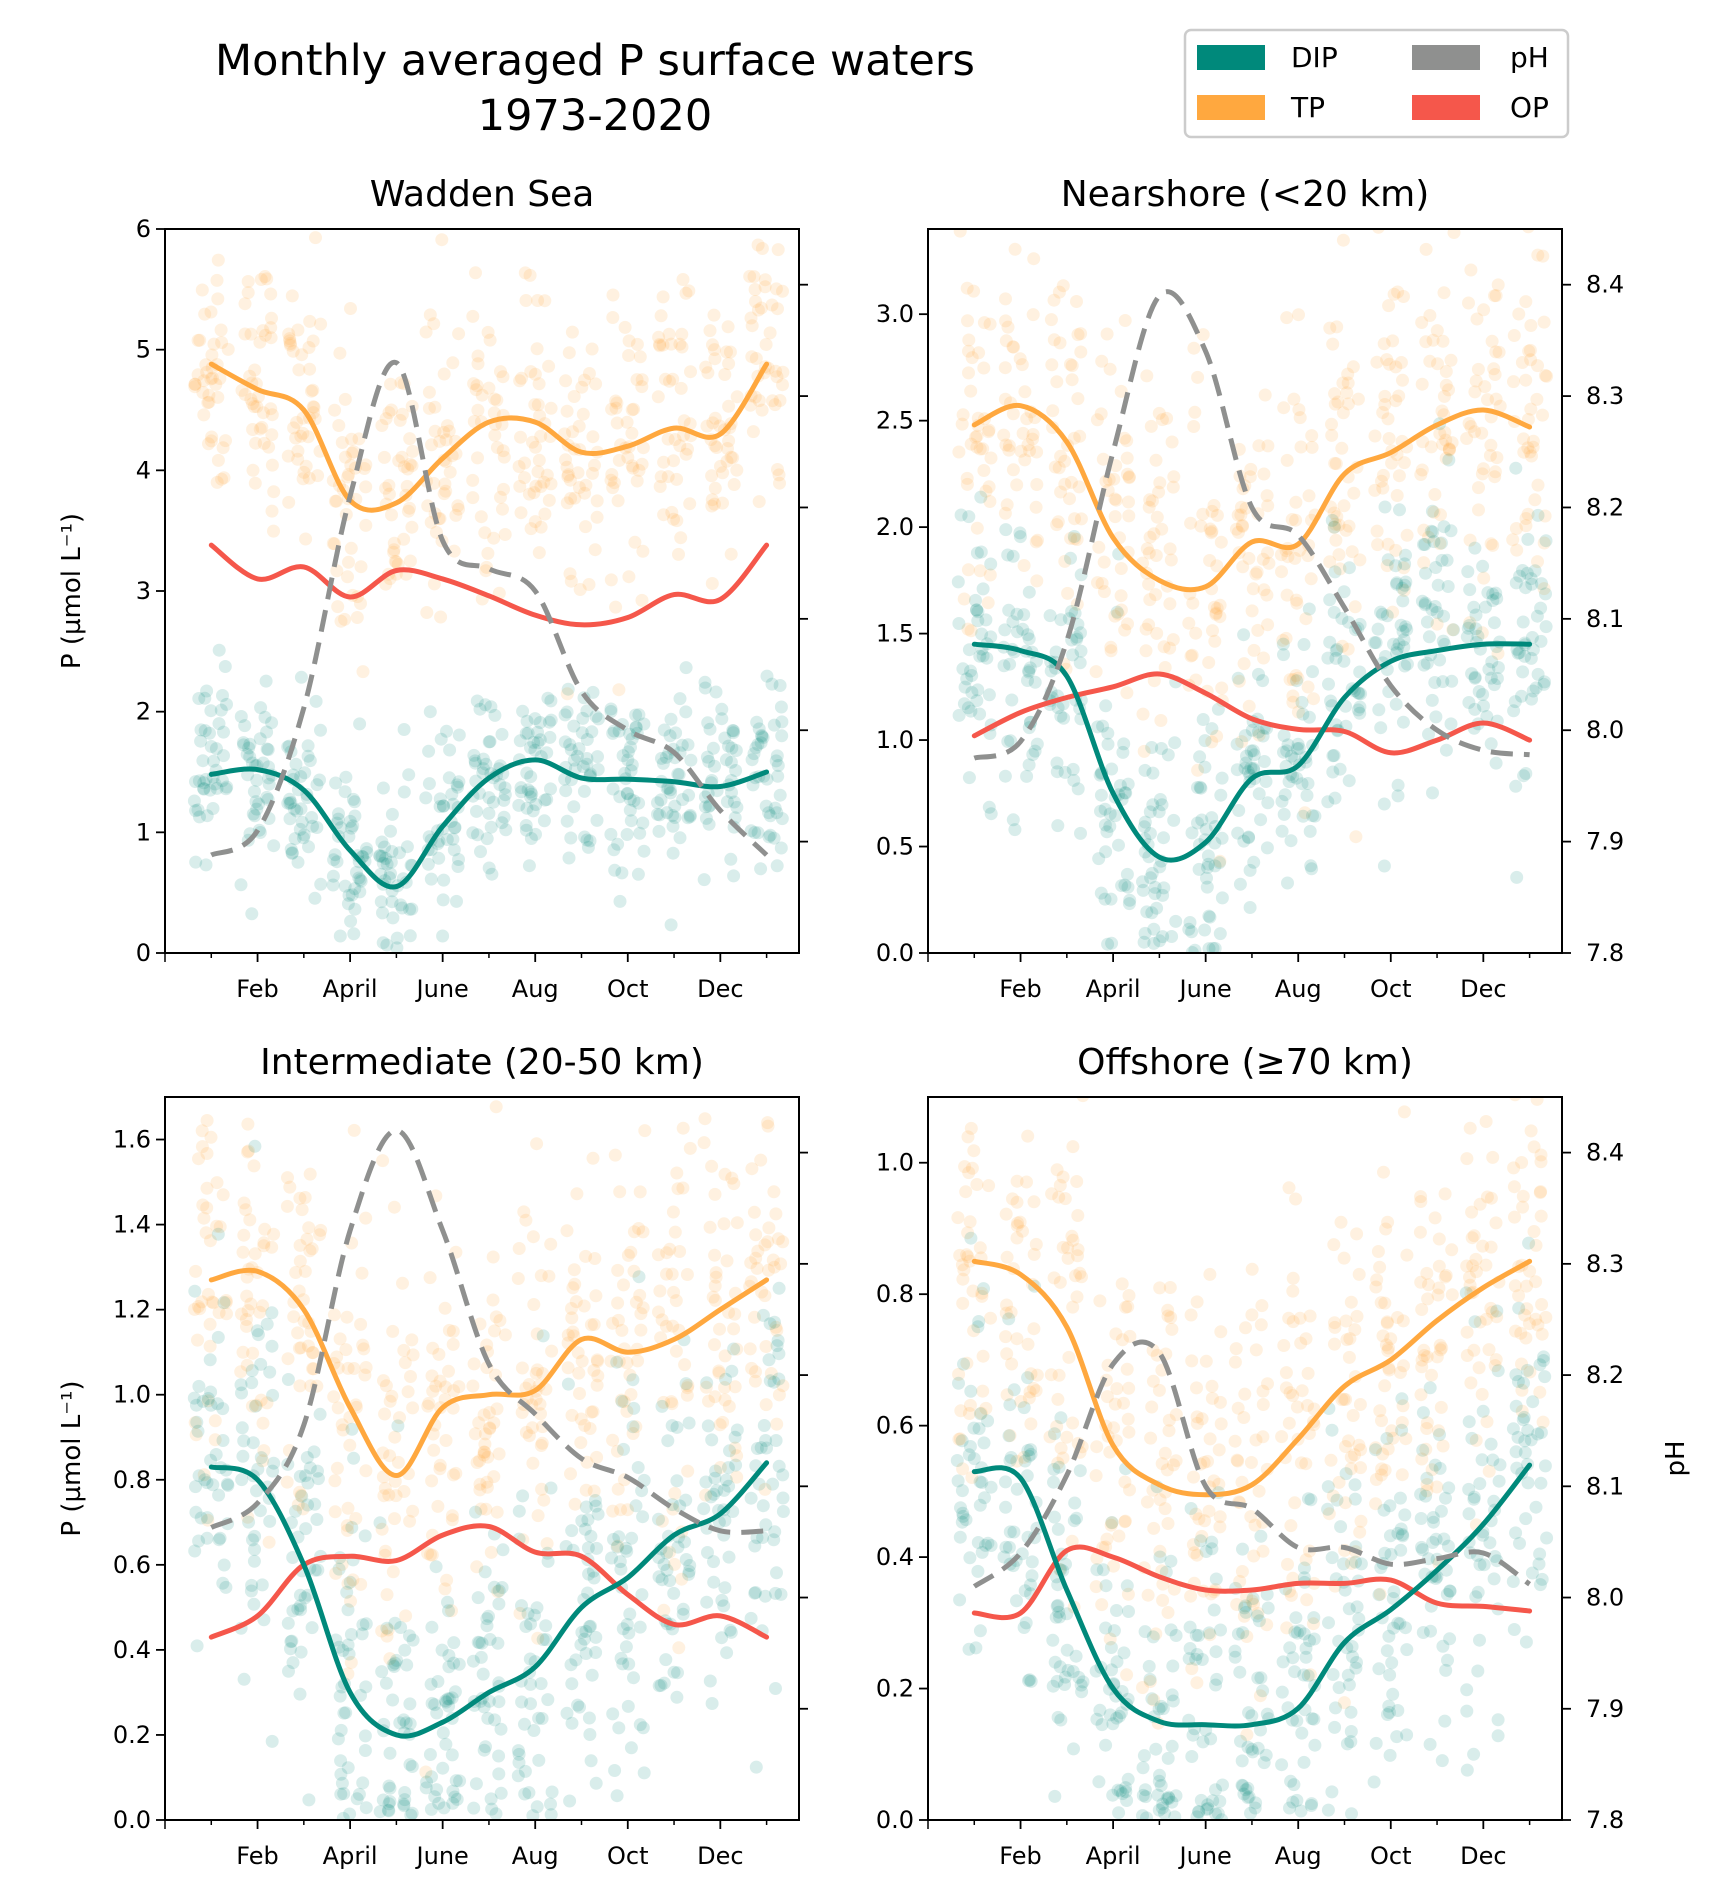  Describe the element at coordinates (132, 1820) in the screenshot. I see `y-tick-label: 0.0` at that location.